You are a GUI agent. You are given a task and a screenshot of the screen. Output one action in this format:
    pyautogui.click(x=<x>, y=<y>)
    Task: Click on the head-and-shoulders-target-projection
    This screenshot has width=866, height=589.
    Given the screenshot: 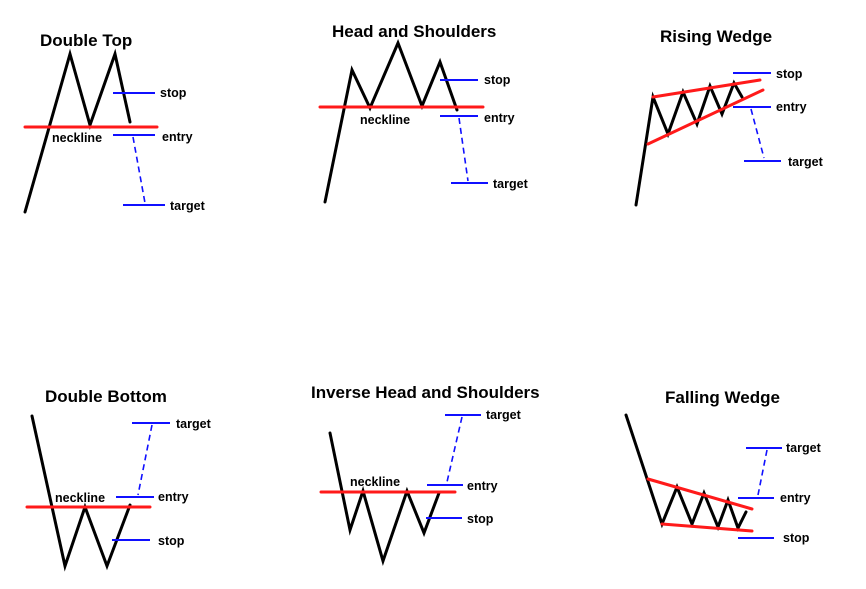 What is the action you would take?
    pyautogui.click(x=463, y=149)
    